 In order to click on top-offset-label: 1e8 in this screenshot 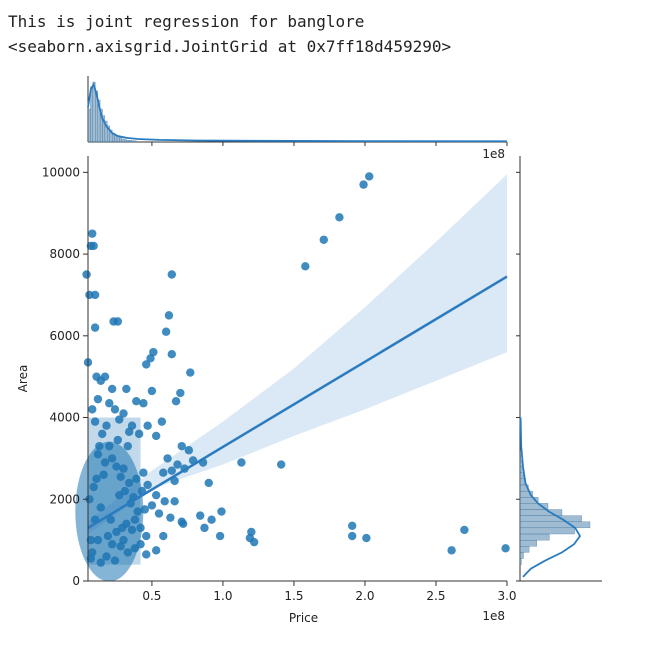, I will do `click(493, 154)`.